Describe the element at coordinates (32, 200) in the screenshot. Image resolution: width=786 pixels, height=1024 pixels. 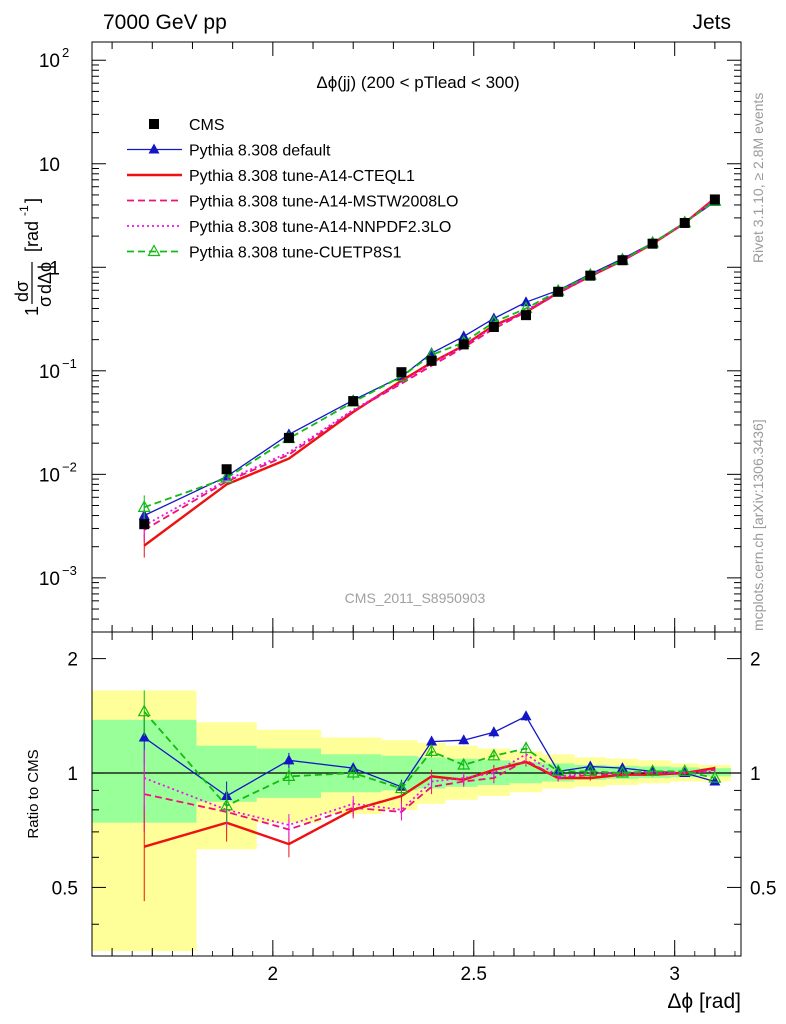
I see `y-label-unit-close: ]` at that location.